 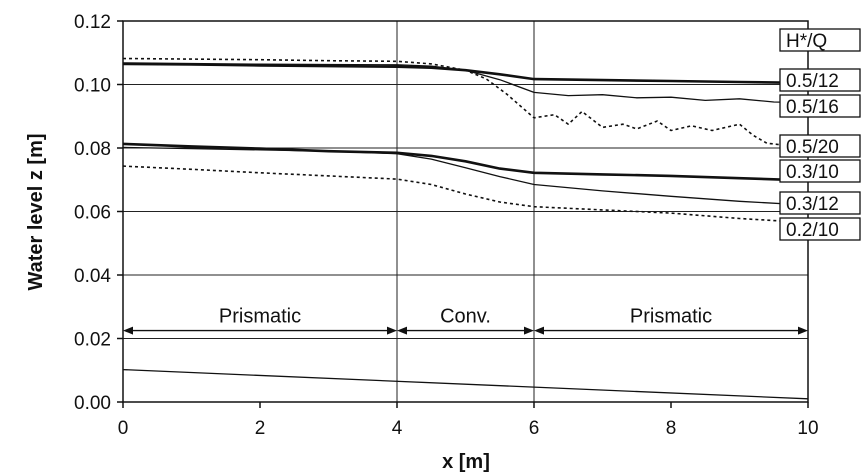 I want to click on x-tick-label: 10, so click(x=807, y=428).